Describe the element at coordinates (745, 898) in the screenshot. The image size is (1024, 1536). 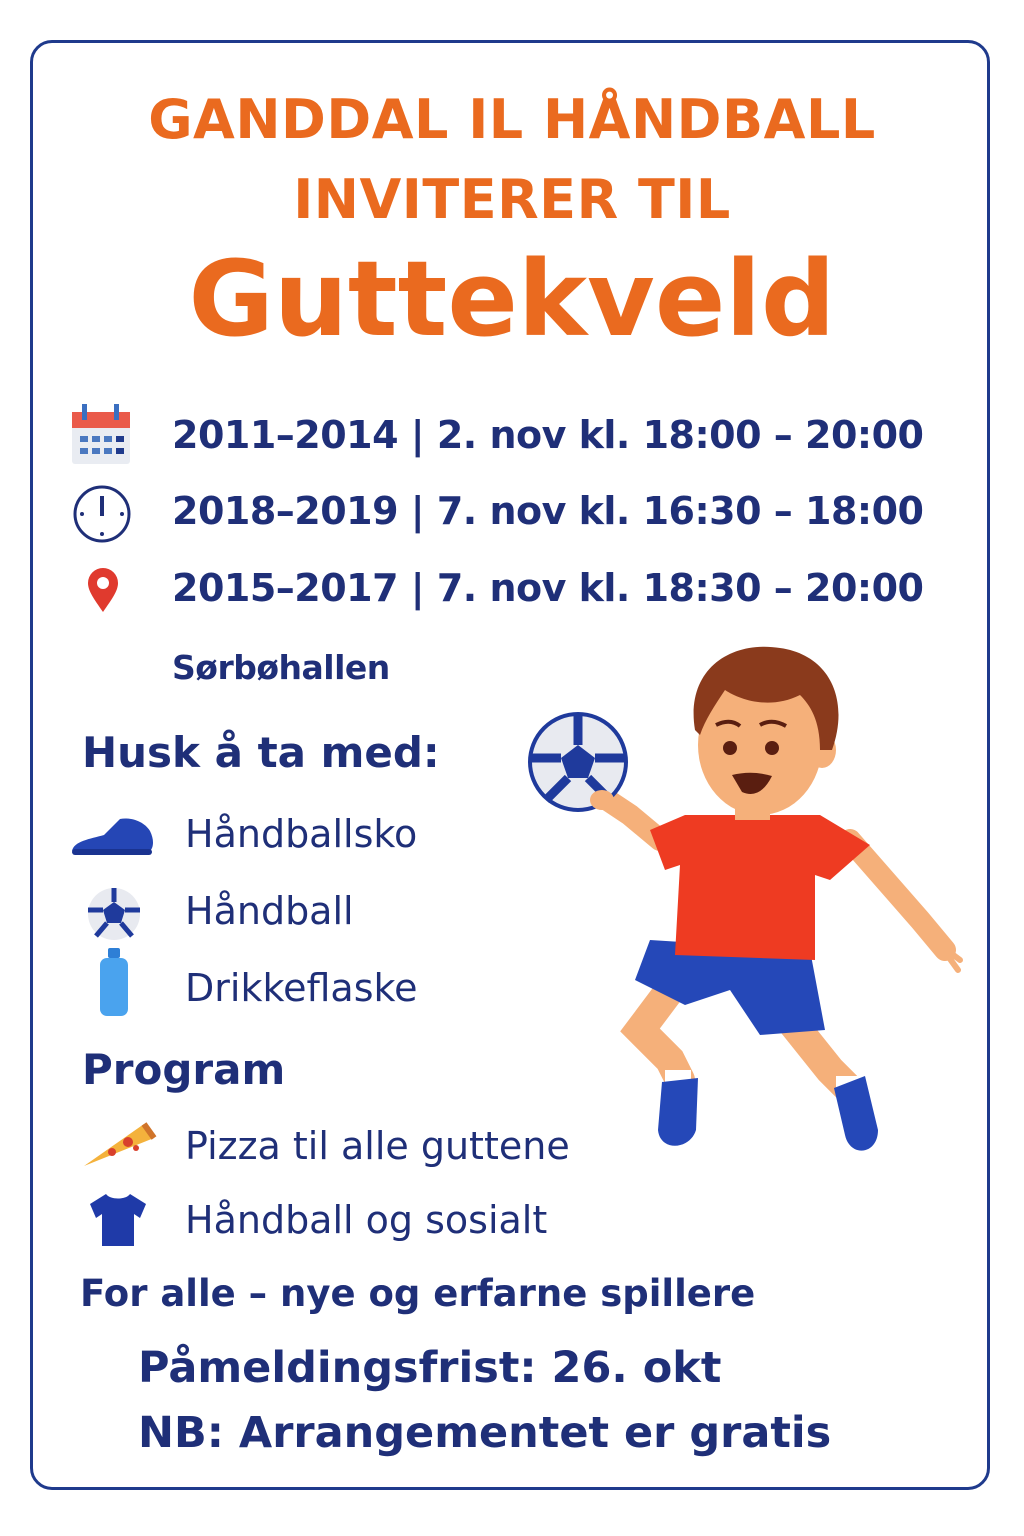
I see `boy-with-handball-illustration` at that location.